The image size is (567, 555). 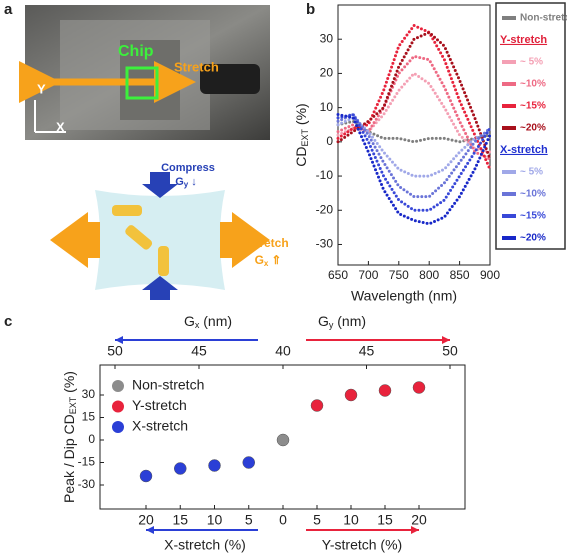 I want to click on x-tick-label: 700, so click(x=368, y=275).